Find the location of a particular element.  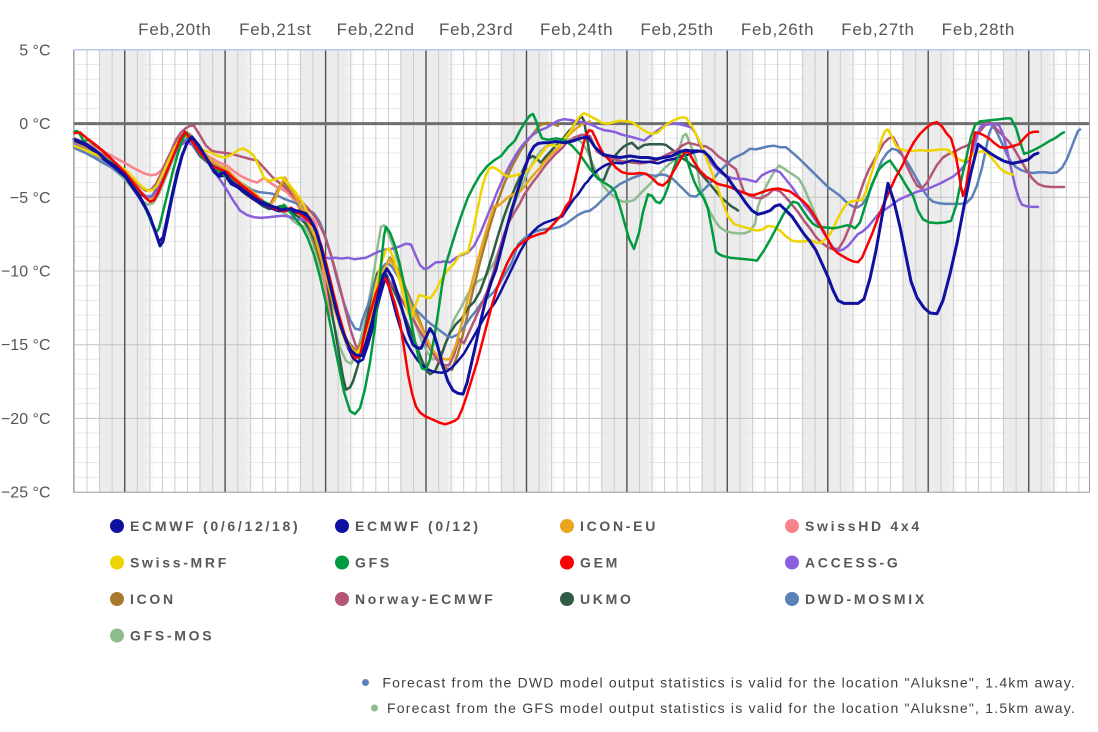

svg-text: Feb,28th is located at coordinates (979, 29).